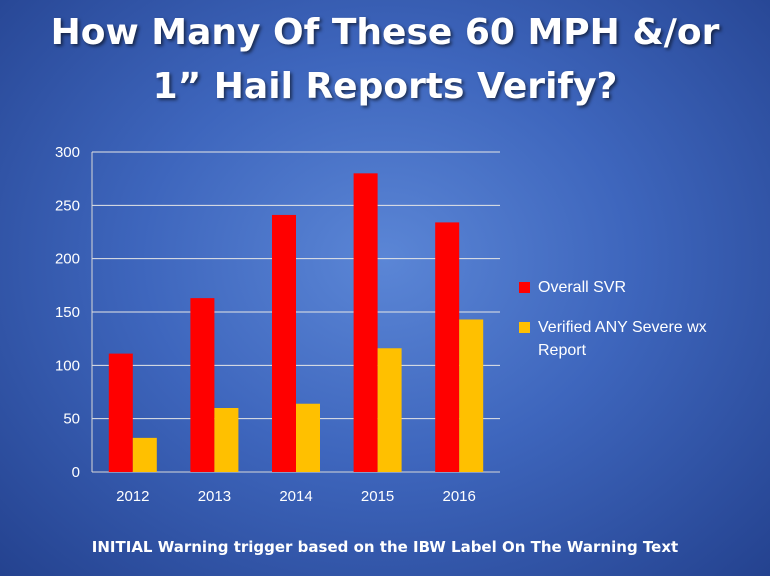 This screenshot has height=576, width=770. I want to click on bar-overall-svr-2013, so click(202, 385).